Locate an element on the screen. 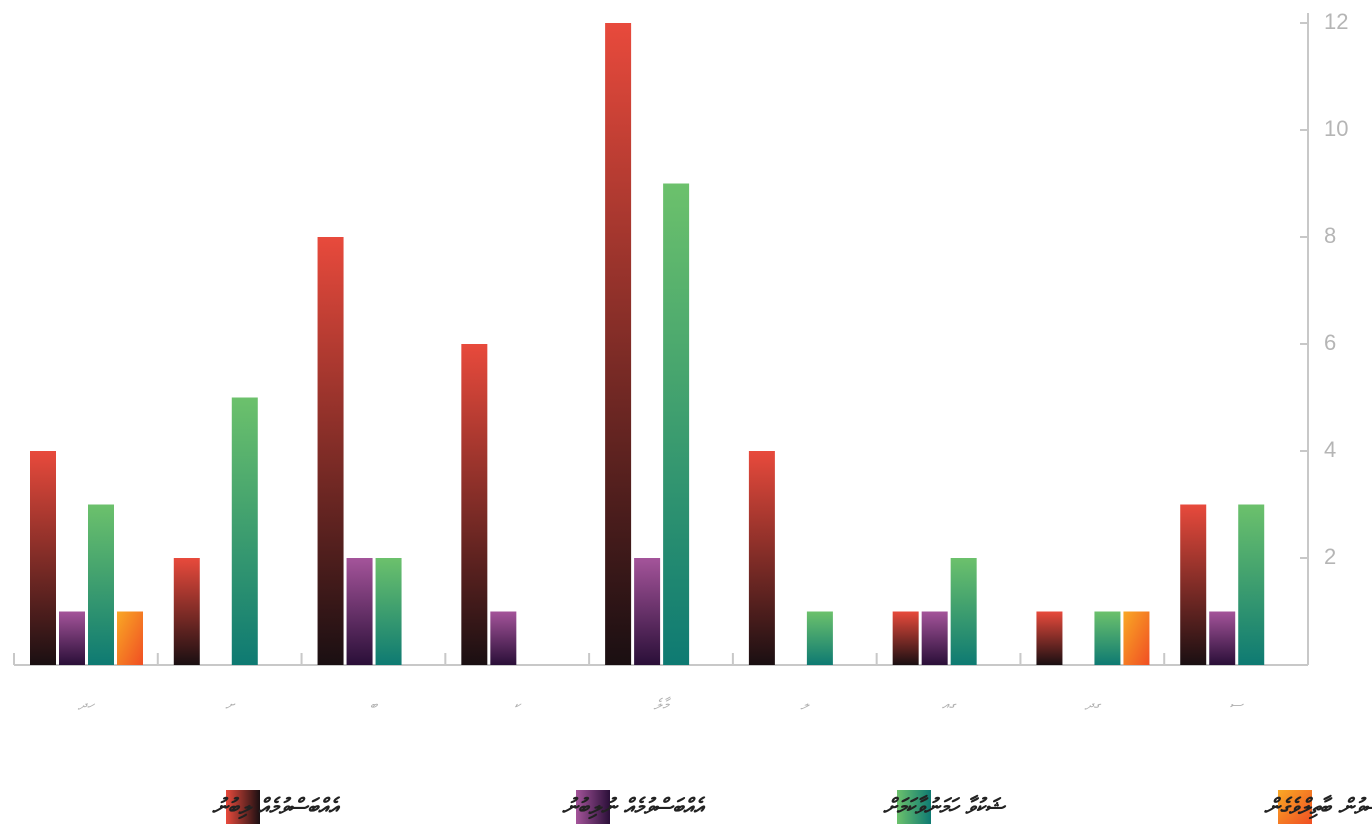 The height and width of the screenshot is (835, 1372). y-tick-label: 6 is located at coordinates (1330, 342).